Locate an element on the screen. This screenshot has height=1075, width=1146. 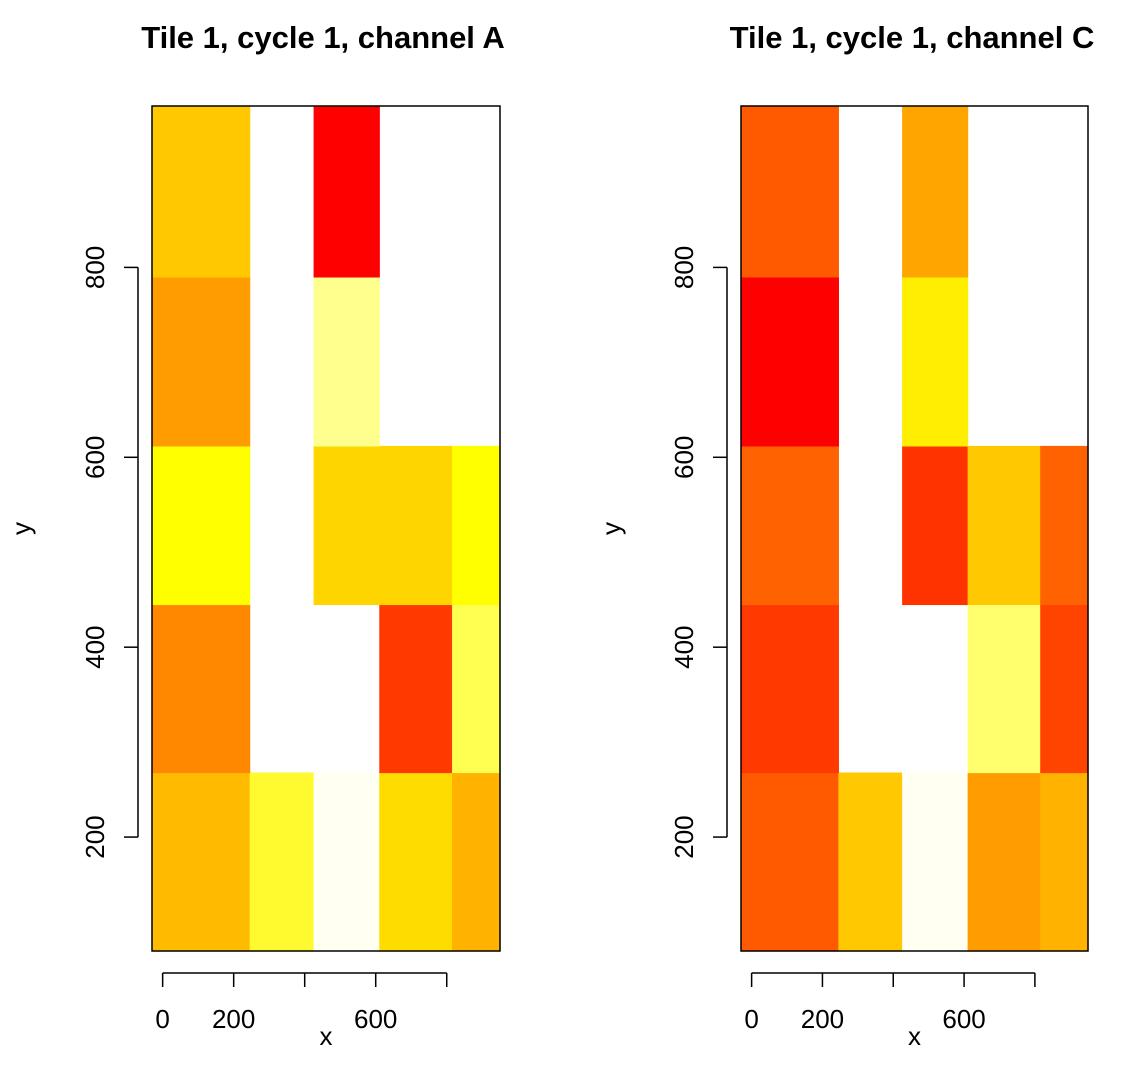
chart-title: Tile 1, cycle 1, channel C is located at coordinates (912, 37).